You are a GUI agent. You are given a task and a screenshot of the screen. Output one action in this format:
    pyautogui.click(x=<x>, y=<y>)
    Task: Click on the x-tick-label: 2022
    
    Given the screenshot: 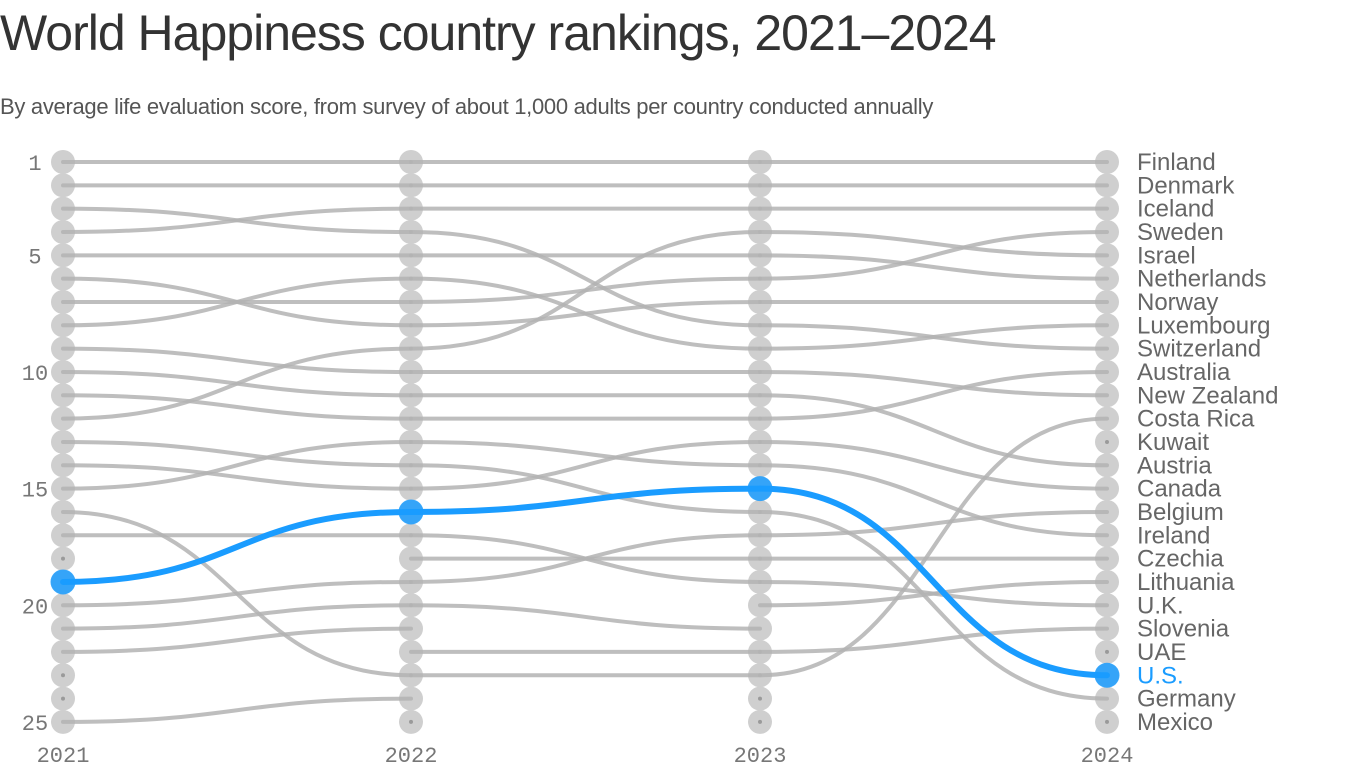 What is the action you would take?
    pyautogui.click(x=411, y=756)
    